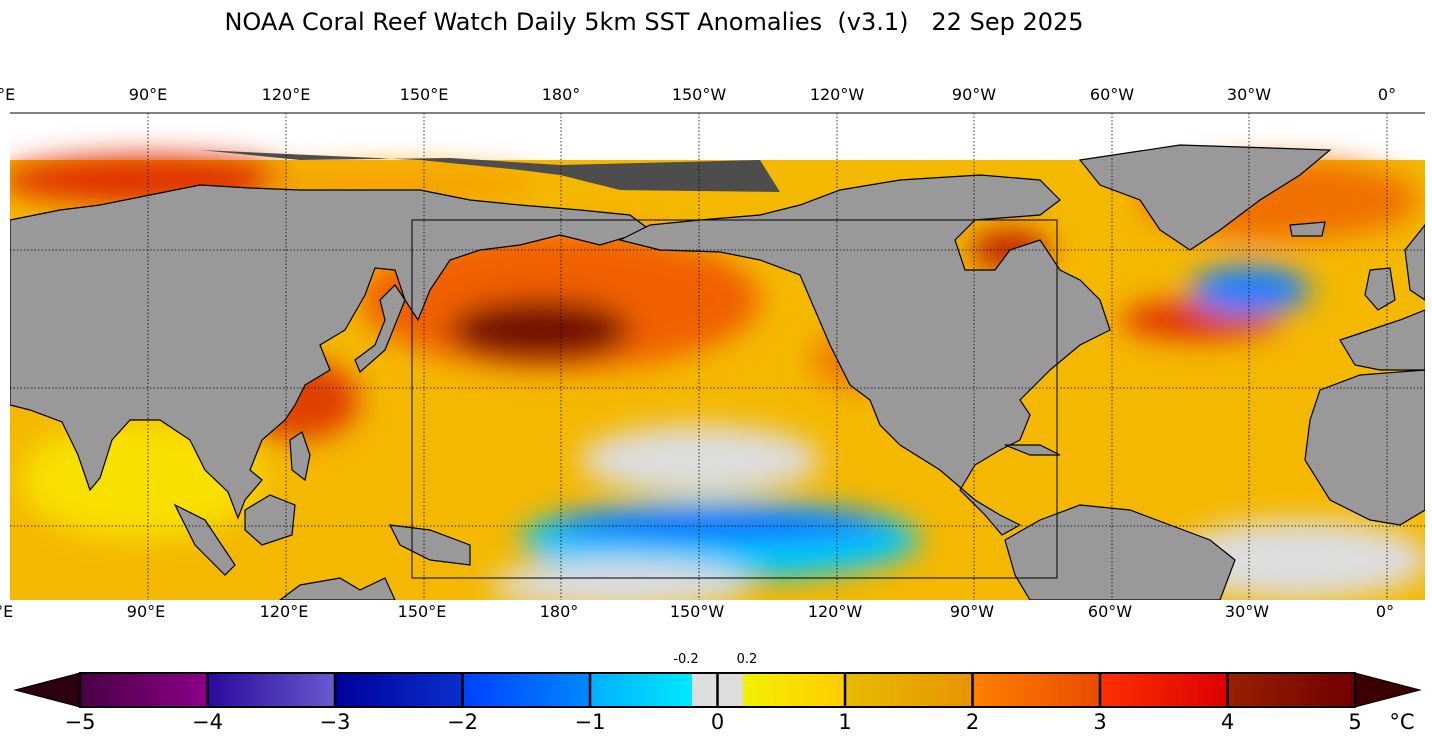  Describe the element at coordinates (747, 659) in the screenshot. I see `colorbar-small-label: 0.2` at that location.